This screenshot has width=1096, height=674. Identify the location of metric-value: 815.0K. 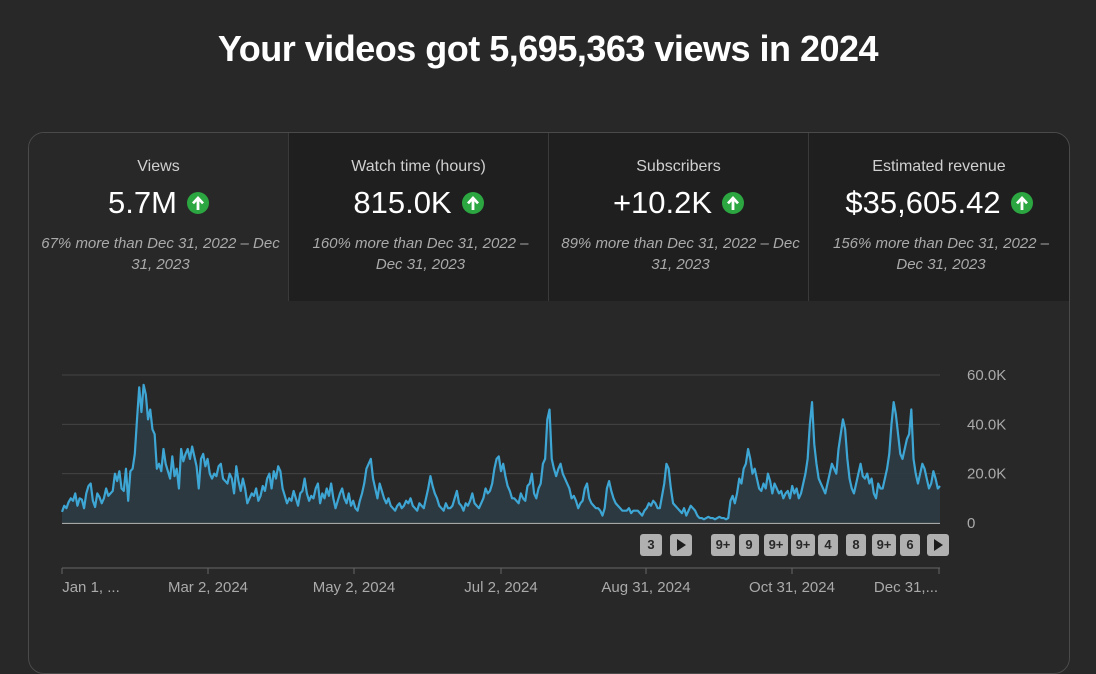
(402, 202).